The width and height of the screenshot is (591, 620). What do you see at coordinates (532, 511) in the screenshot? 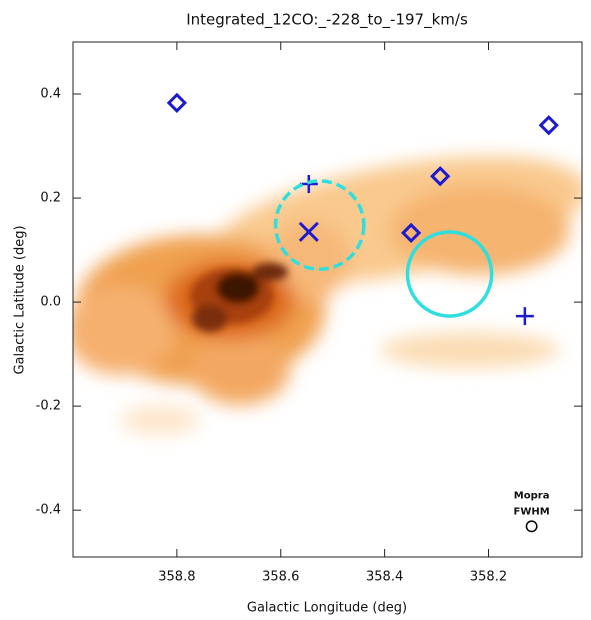
I see `beam-label: FWHM` at bounding box center [532, 511].